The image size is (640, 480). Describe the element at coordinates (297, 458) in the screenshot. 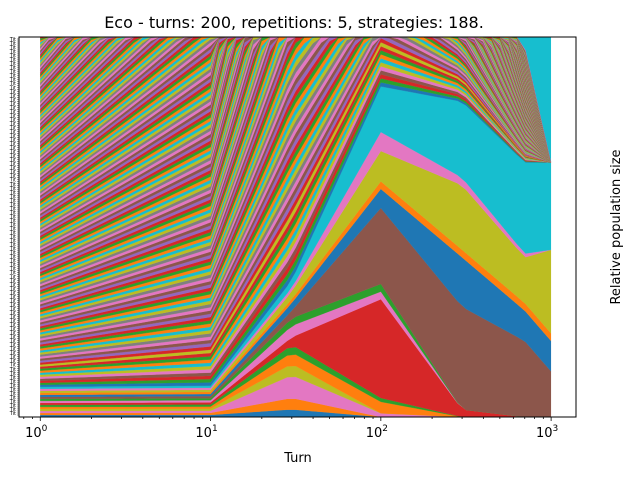

I see `x-axis-label: Turn` at that location.